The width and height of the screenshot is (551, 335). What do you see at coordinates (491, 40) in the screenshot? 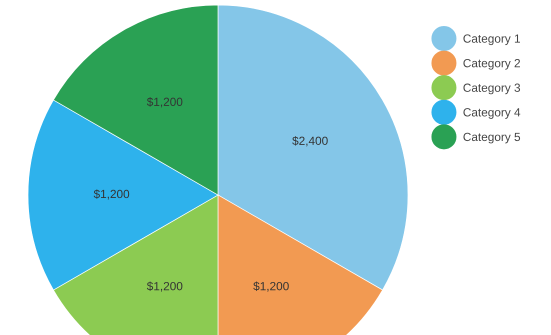
I see `legend-label: Category 1` at bounding box center [491, 40].